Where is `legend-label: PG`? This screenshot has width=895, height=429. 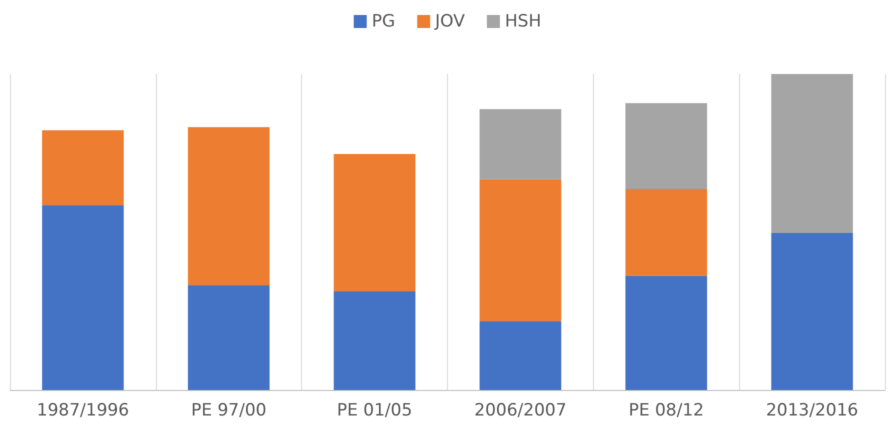 legend-label: PG is located at coordinates (384, 22).